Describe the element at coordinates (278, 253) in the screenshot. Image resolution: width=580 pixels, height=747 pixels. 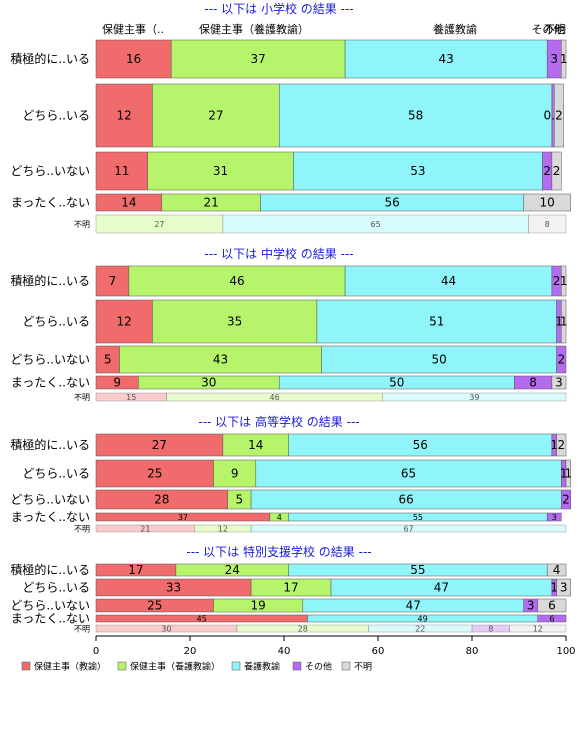
I see `panel-title: --- 以下は 中学校 の結果 ---` at that location.